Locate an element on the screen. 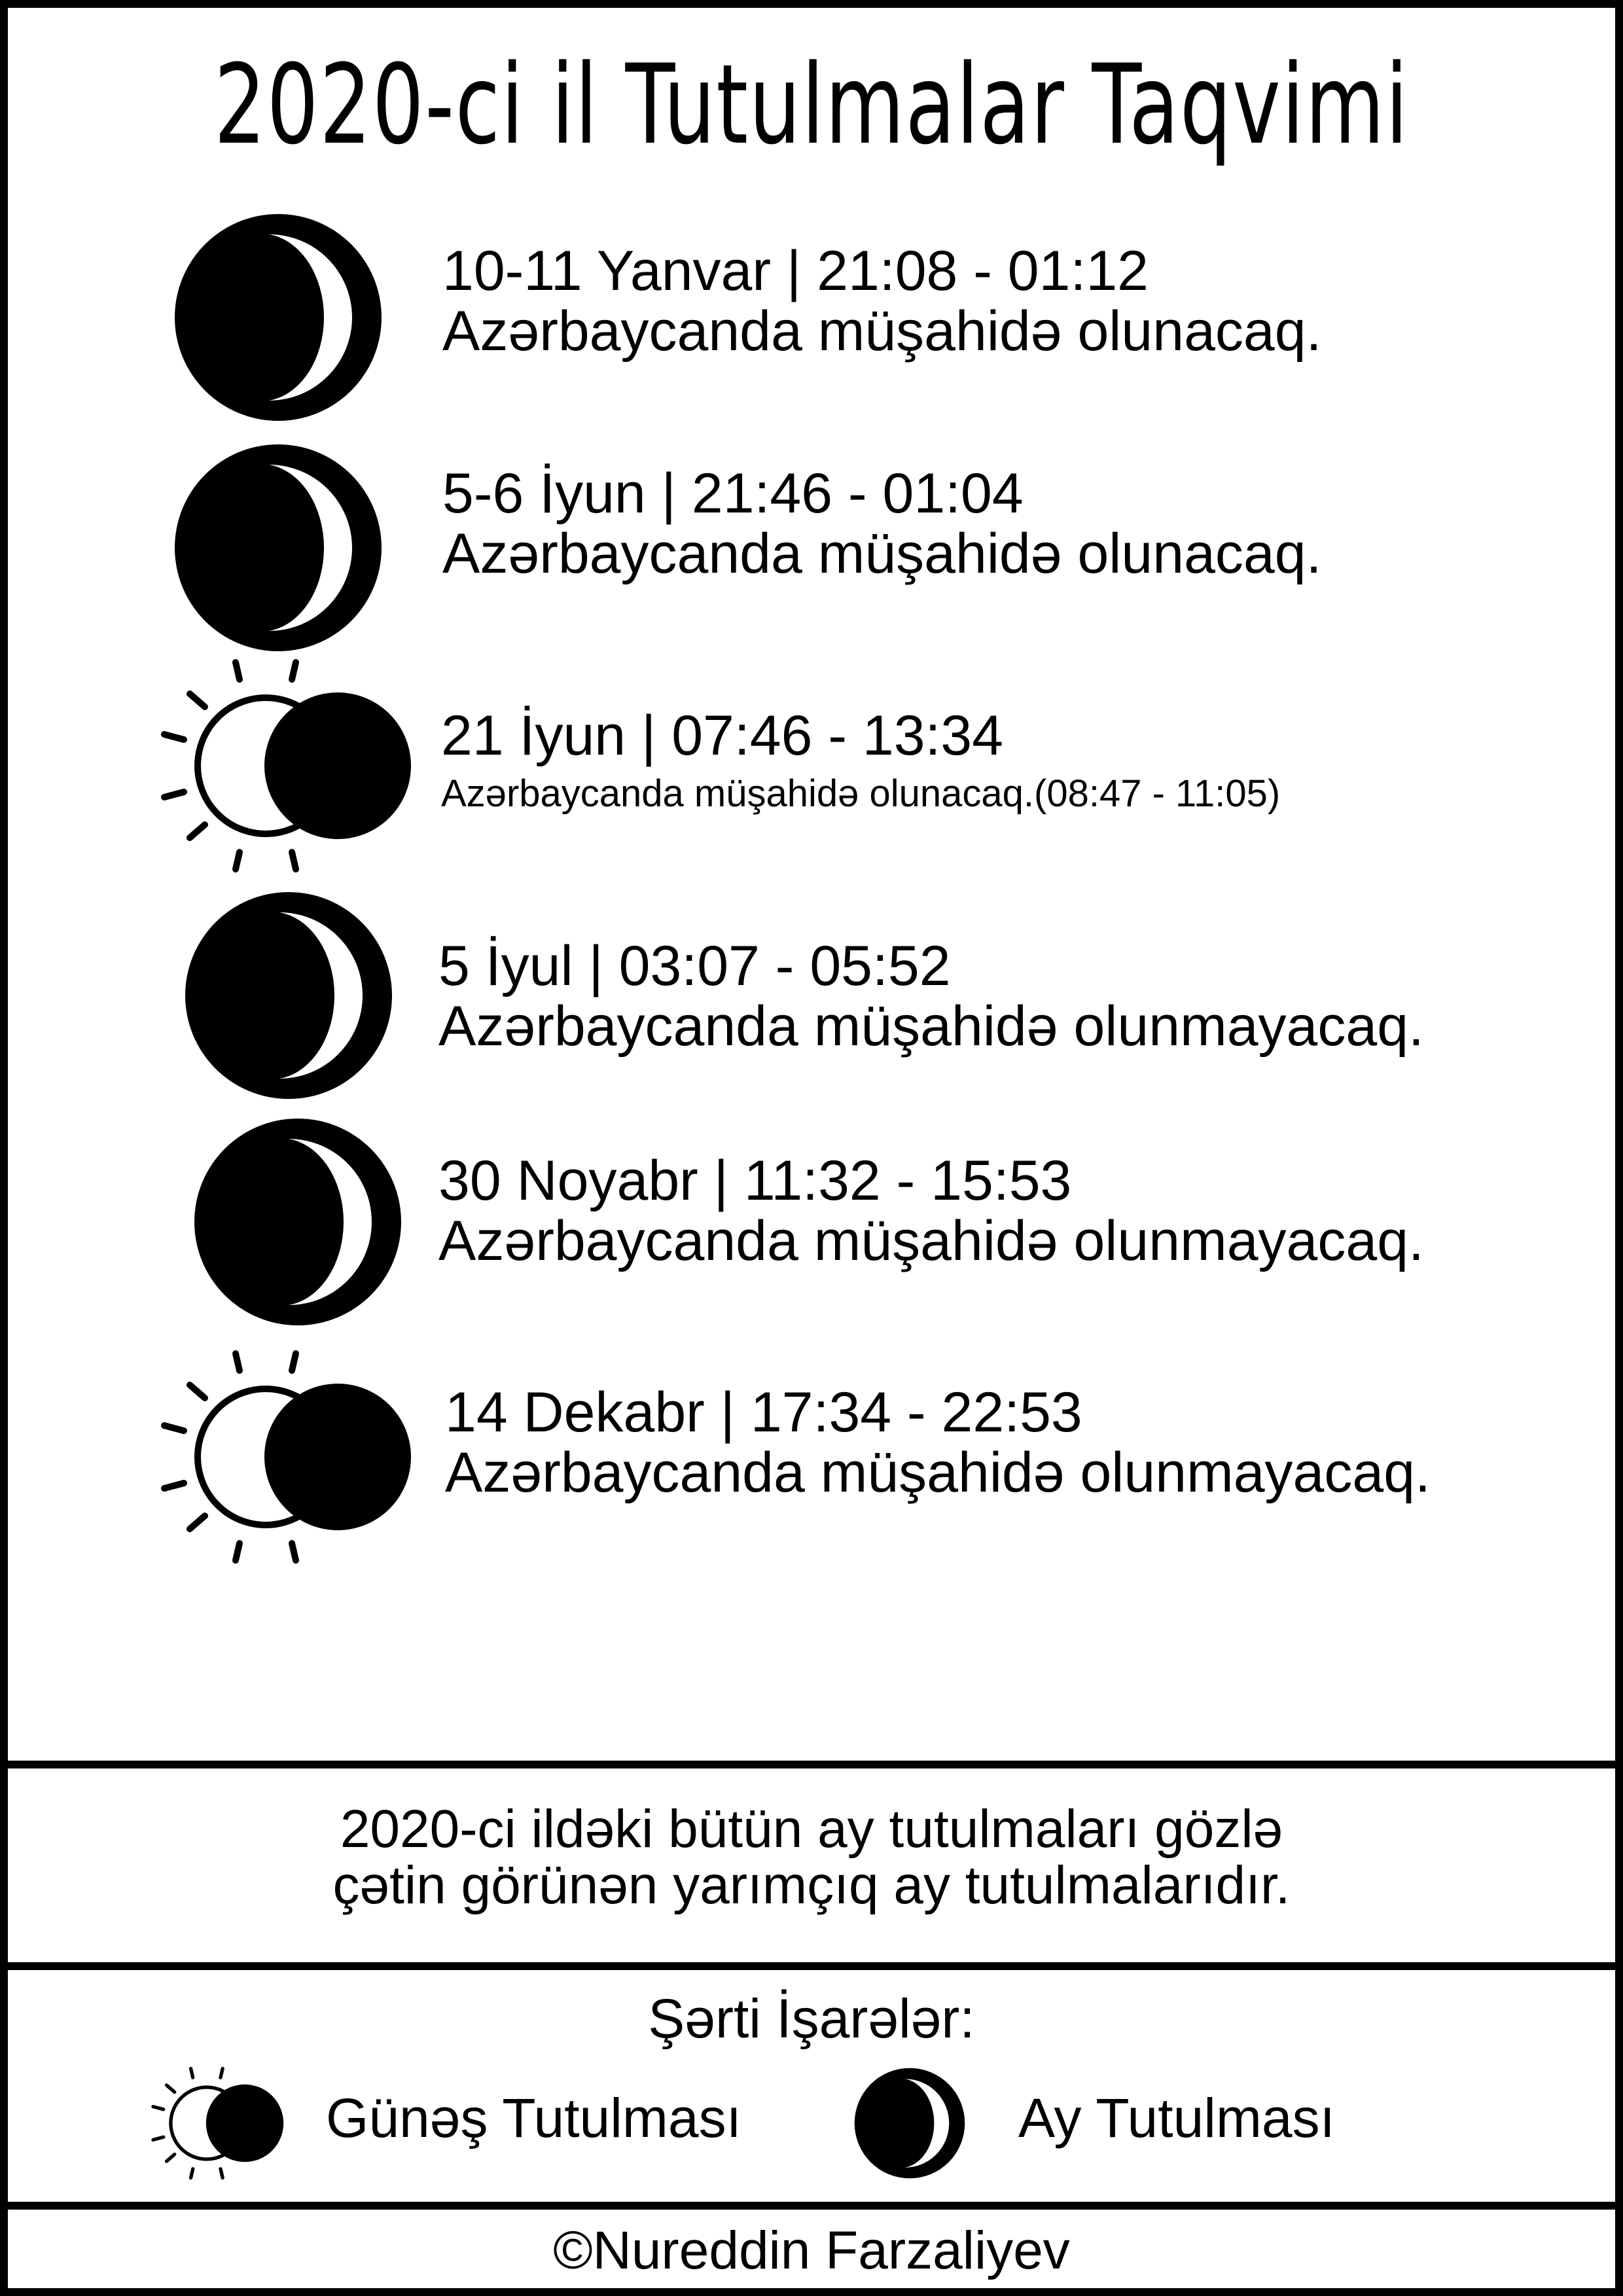 The image size is (1623, 2296). copyright: ©Nureddin Farzaliyev is located at coordinates (811, 2250).